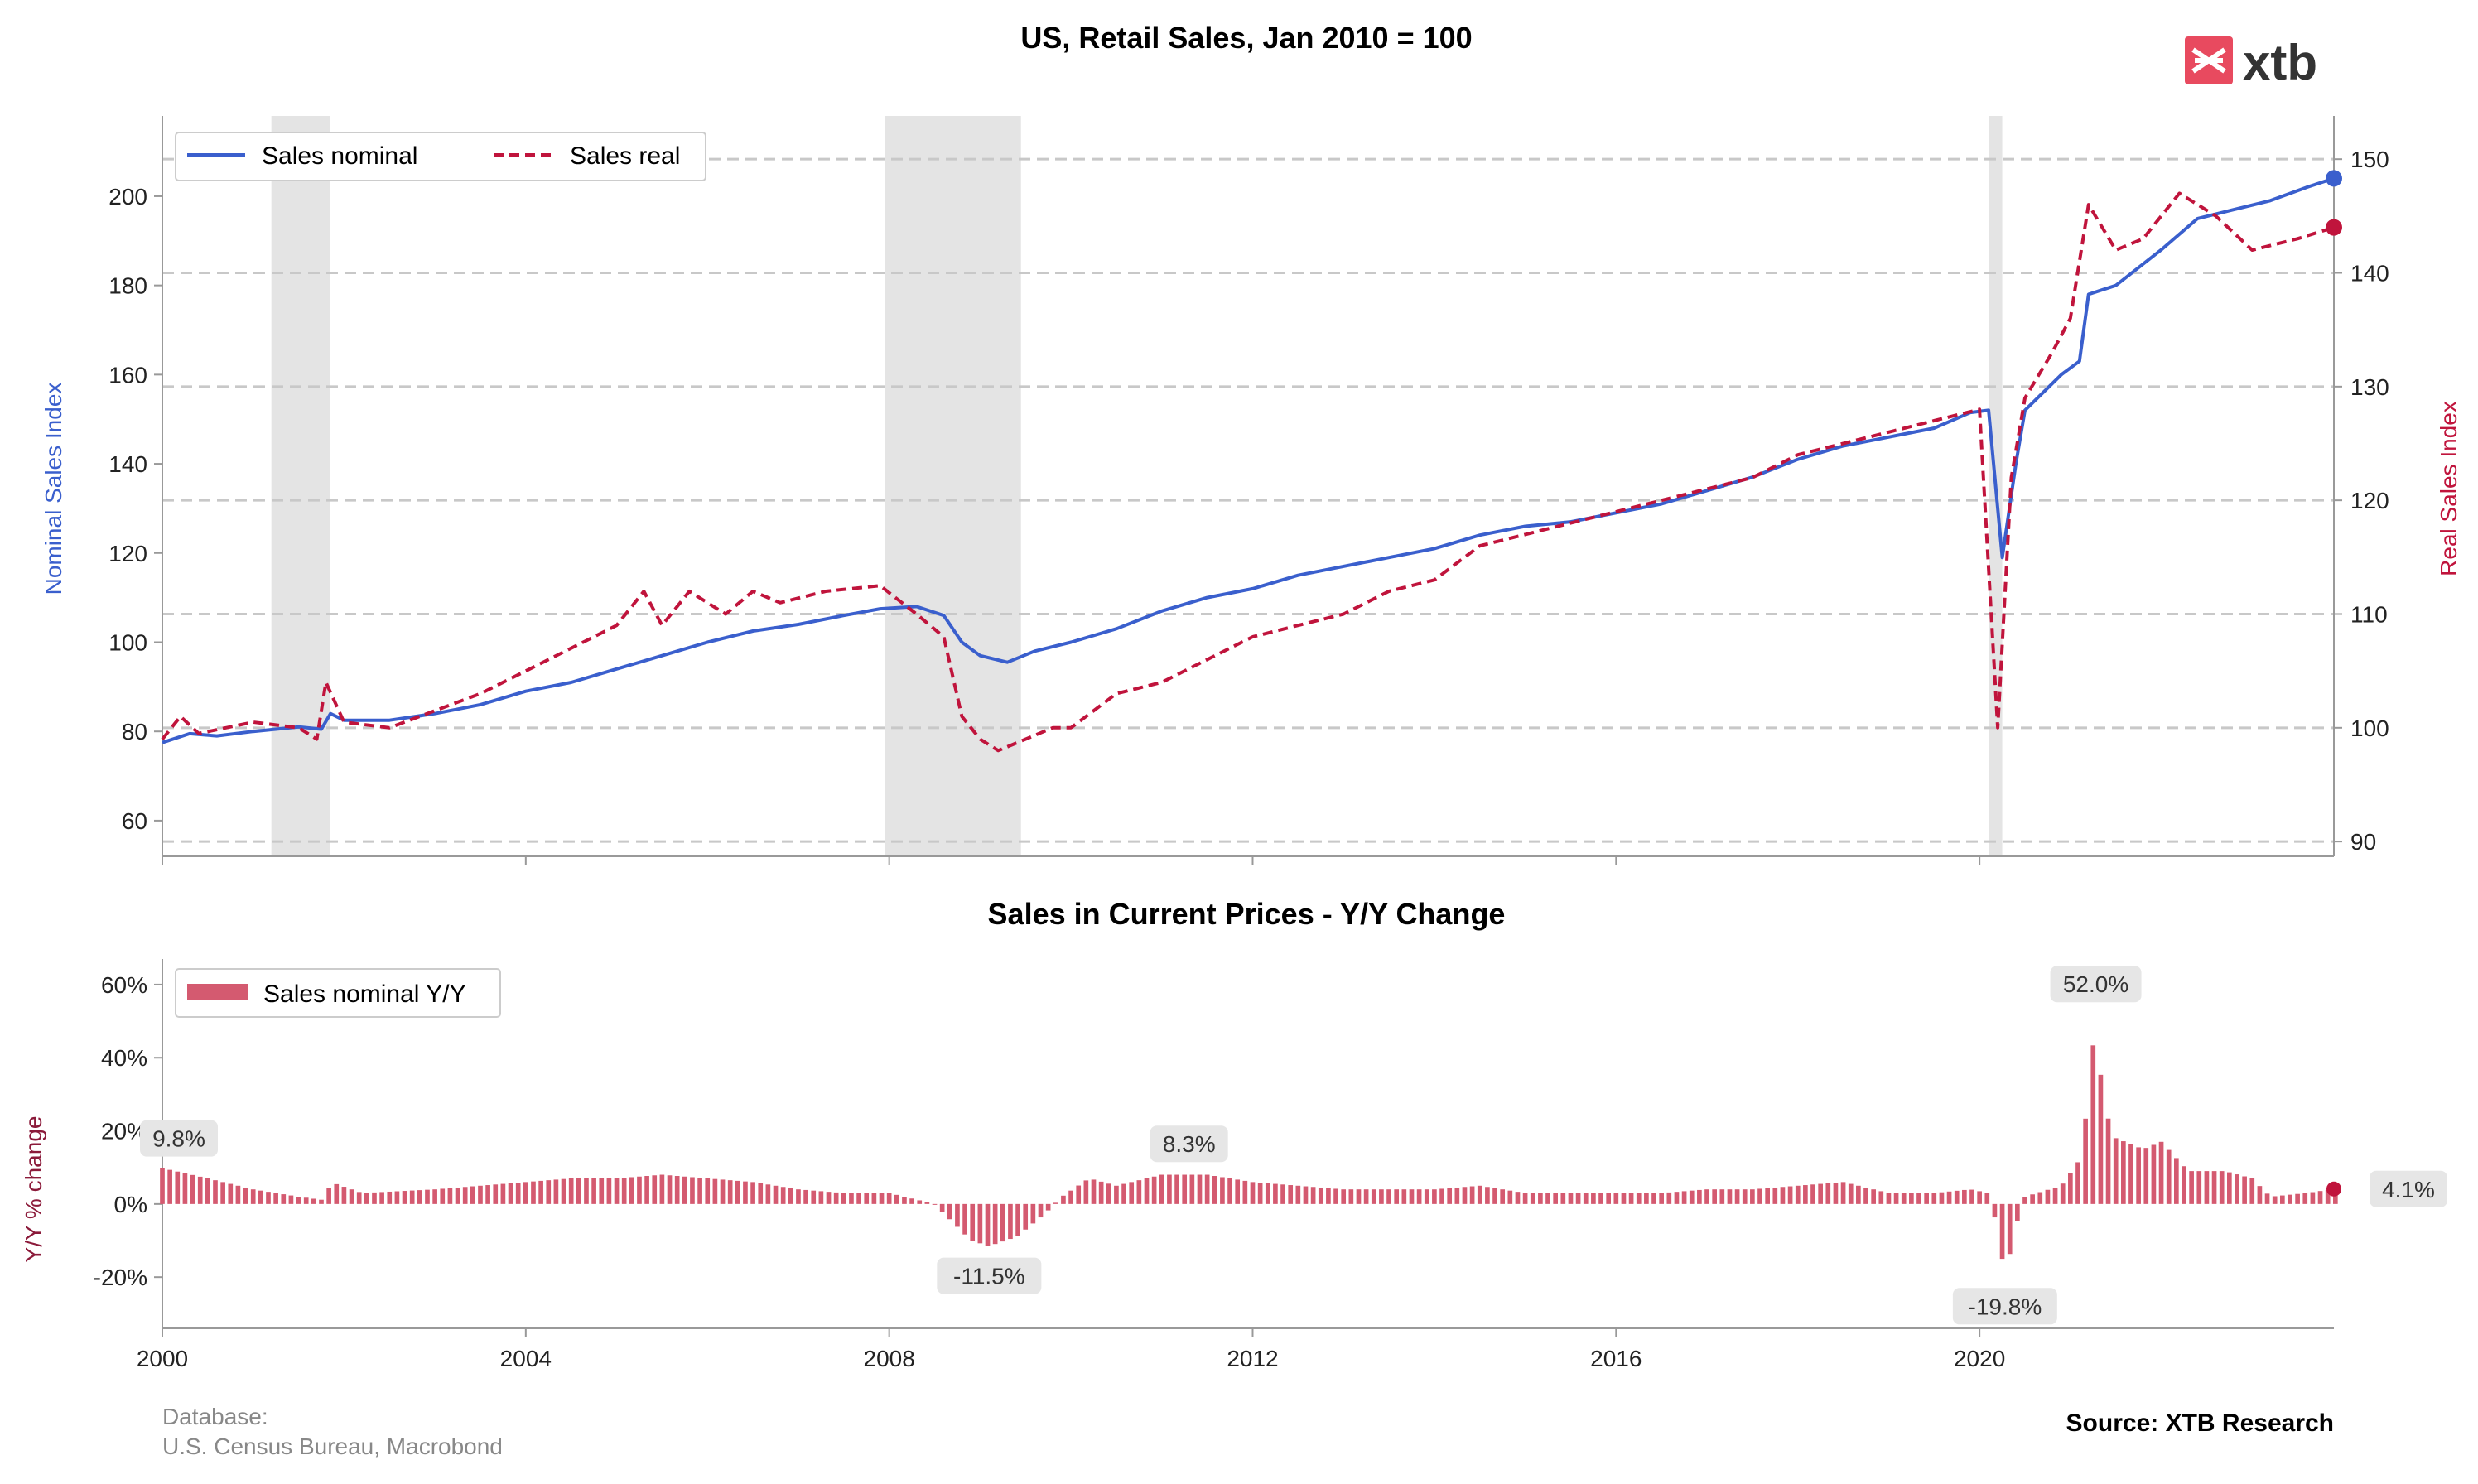 This screenshot has height=1484, width=2478. What do you see at coordinates (33, 1189) in the screenshot?
I see `bottom-axis-label: Y/Y % change` at bounding box center [33, 1189].